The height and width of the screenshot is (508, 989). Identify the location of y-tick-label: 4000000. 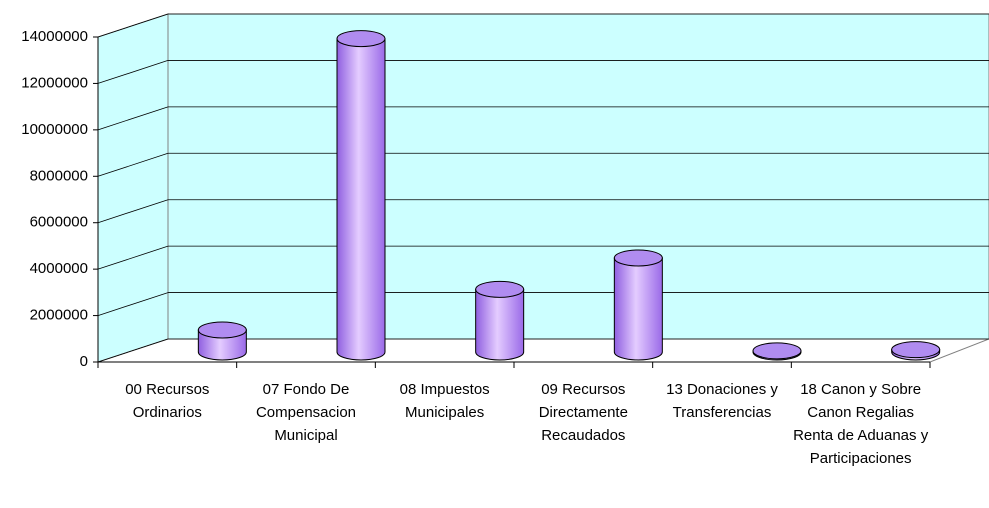
(59, 268).